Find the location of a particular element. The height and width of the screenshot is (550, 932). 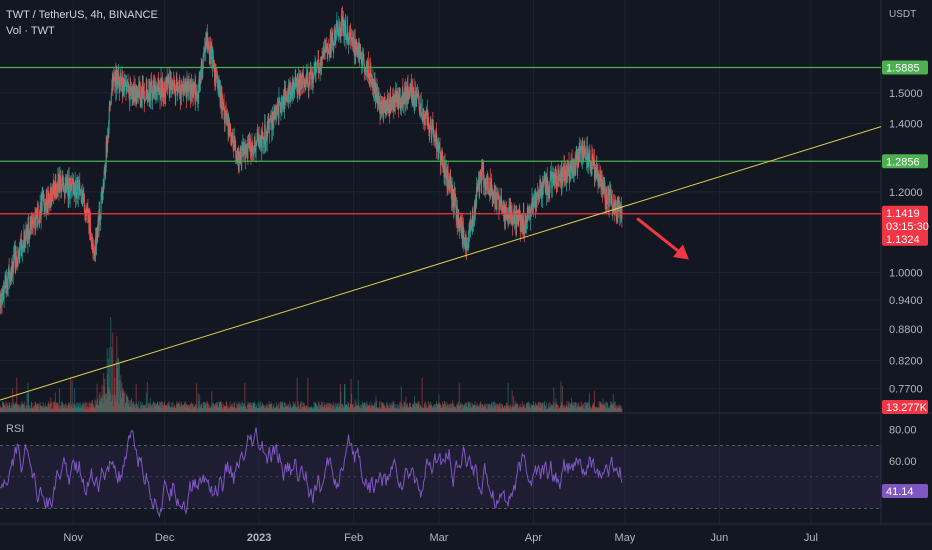

volume-indicator-label: Vol · TWT is located at coordinates (30, 31).